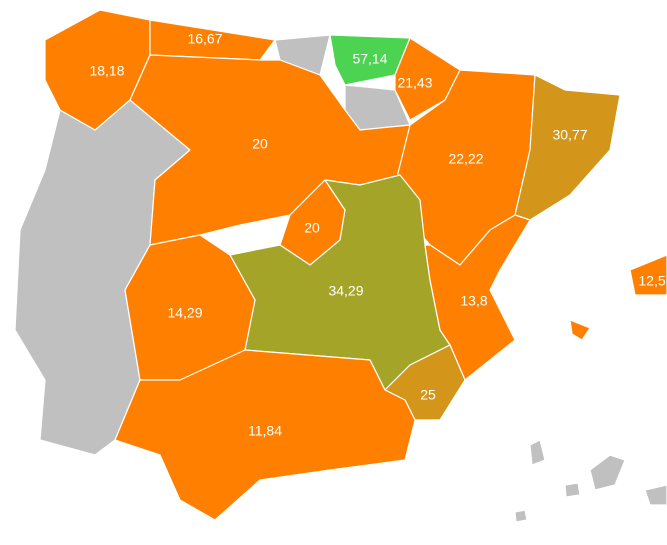  Describe the element at coordinates (651, 281) in the screenshot. I see `region-label: 12,5` at that location.